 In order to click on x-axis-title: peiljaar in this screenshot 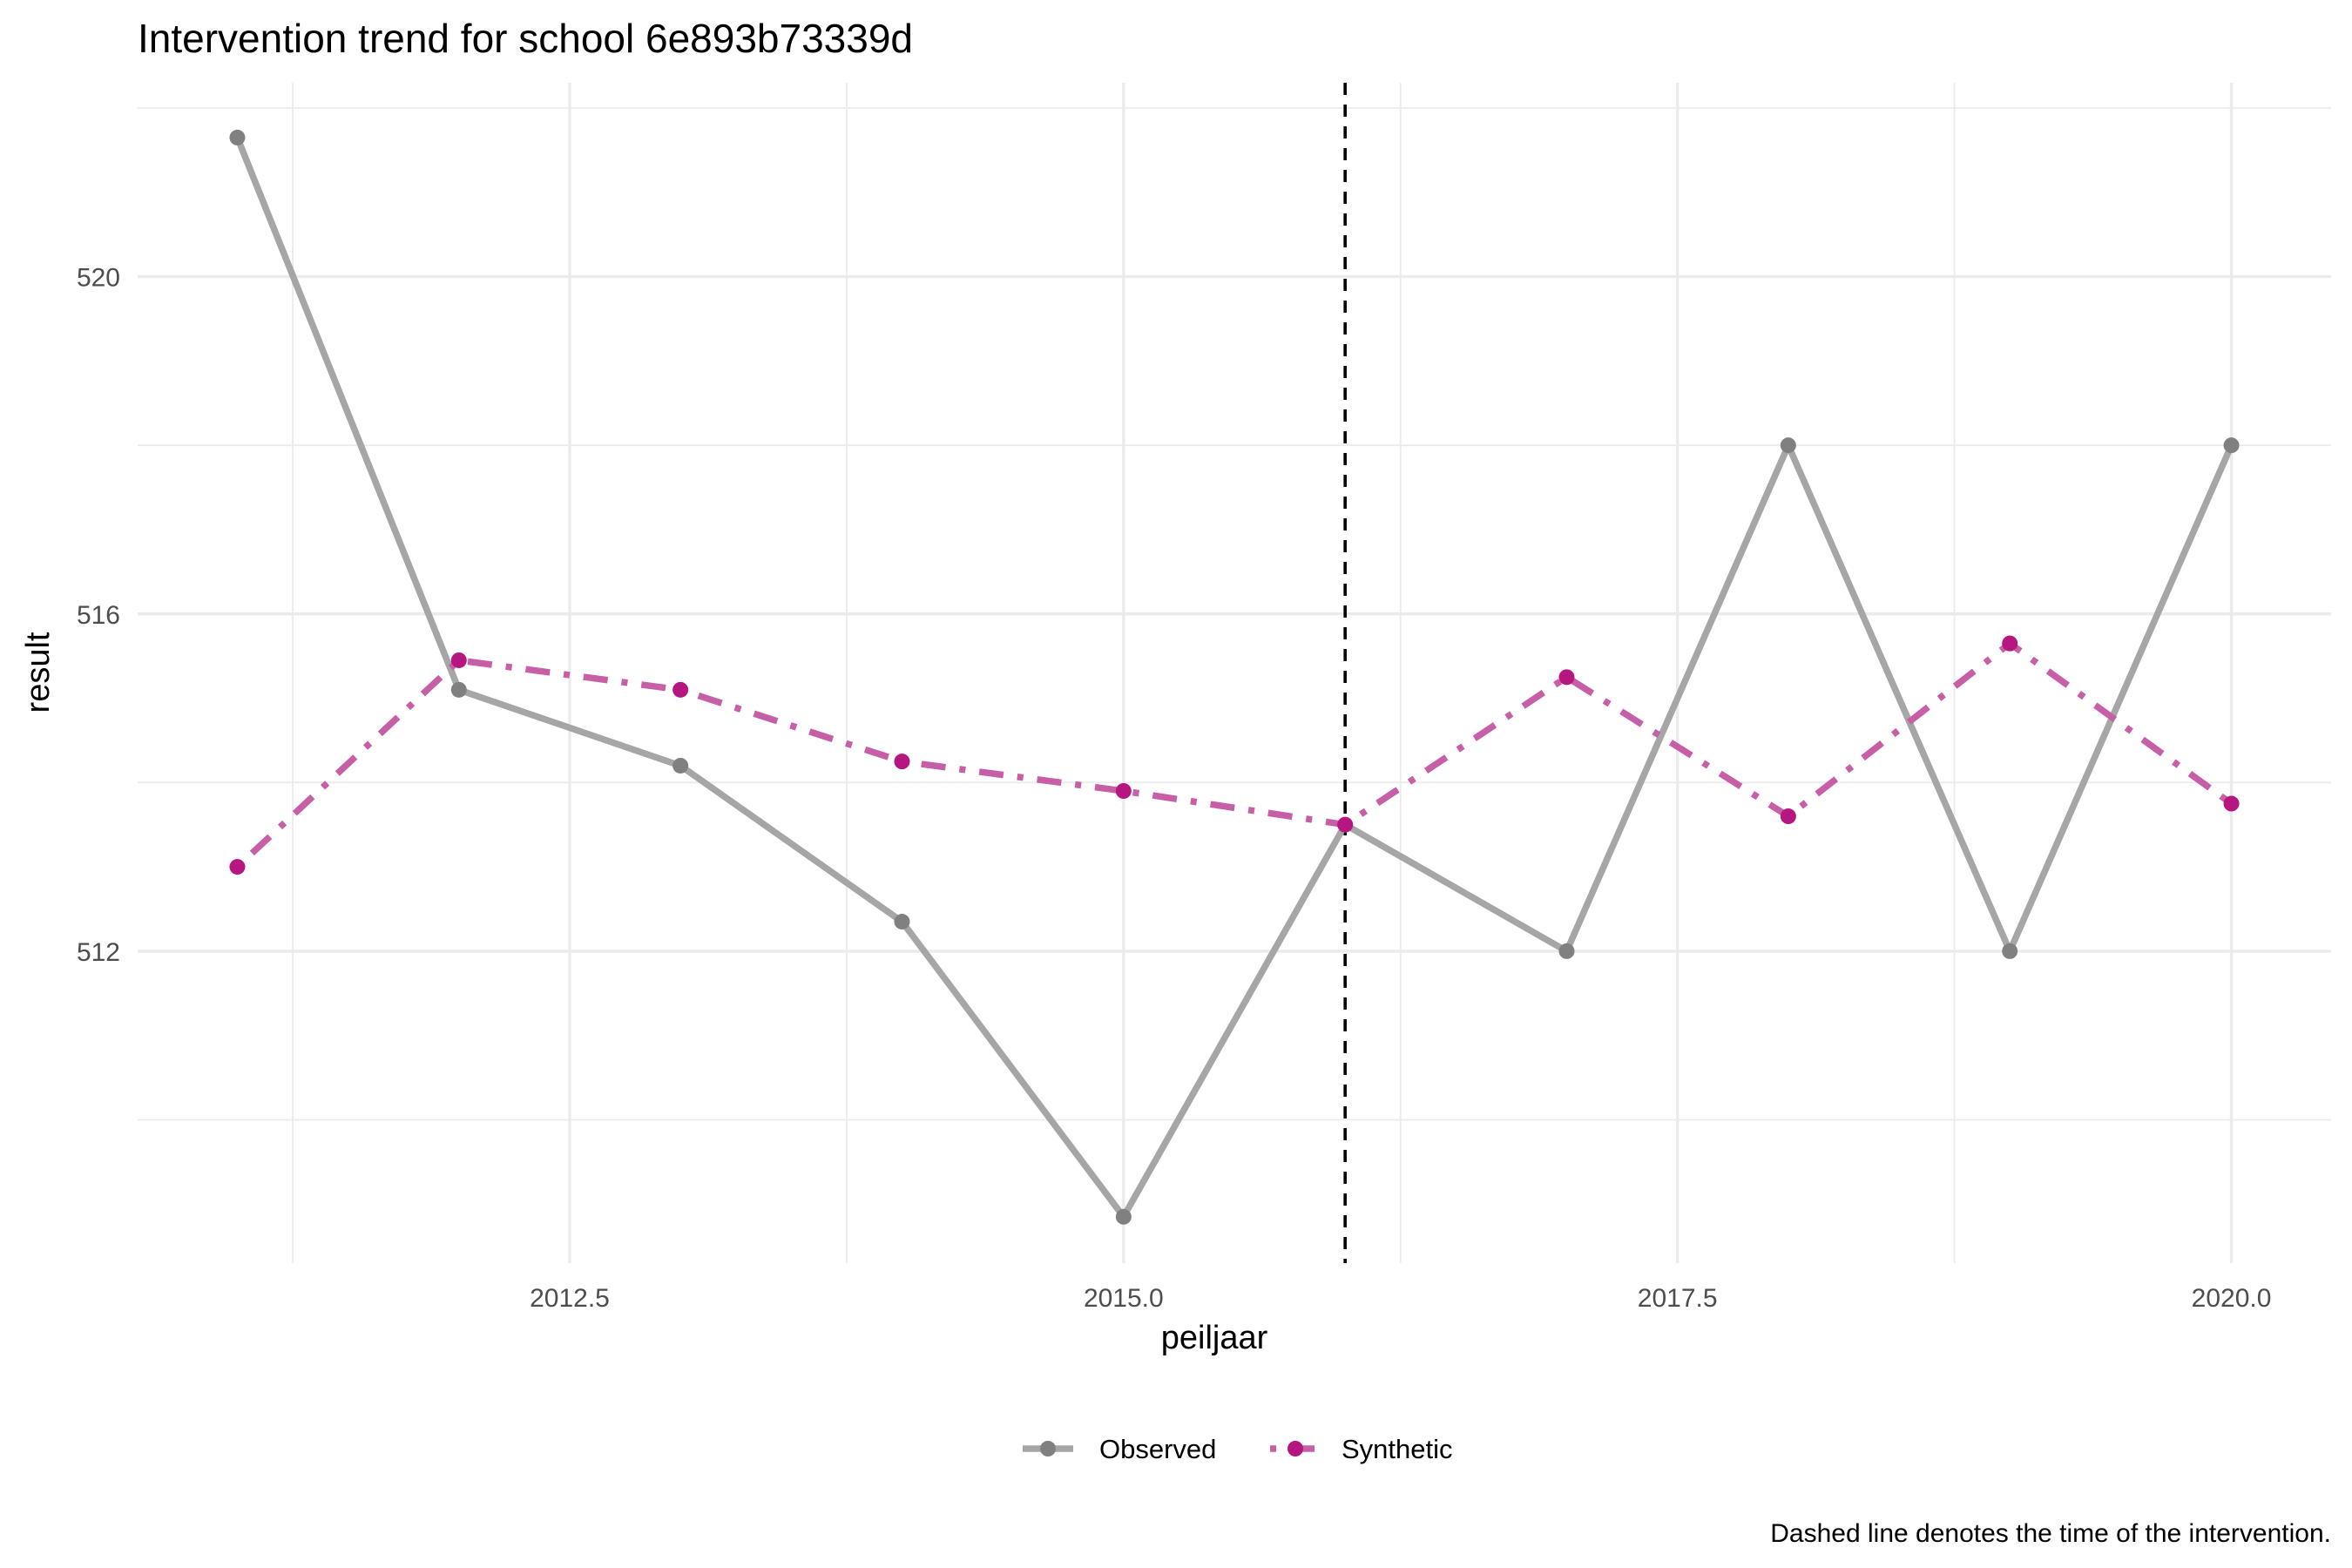, I will do `click(1214, 1338)`.